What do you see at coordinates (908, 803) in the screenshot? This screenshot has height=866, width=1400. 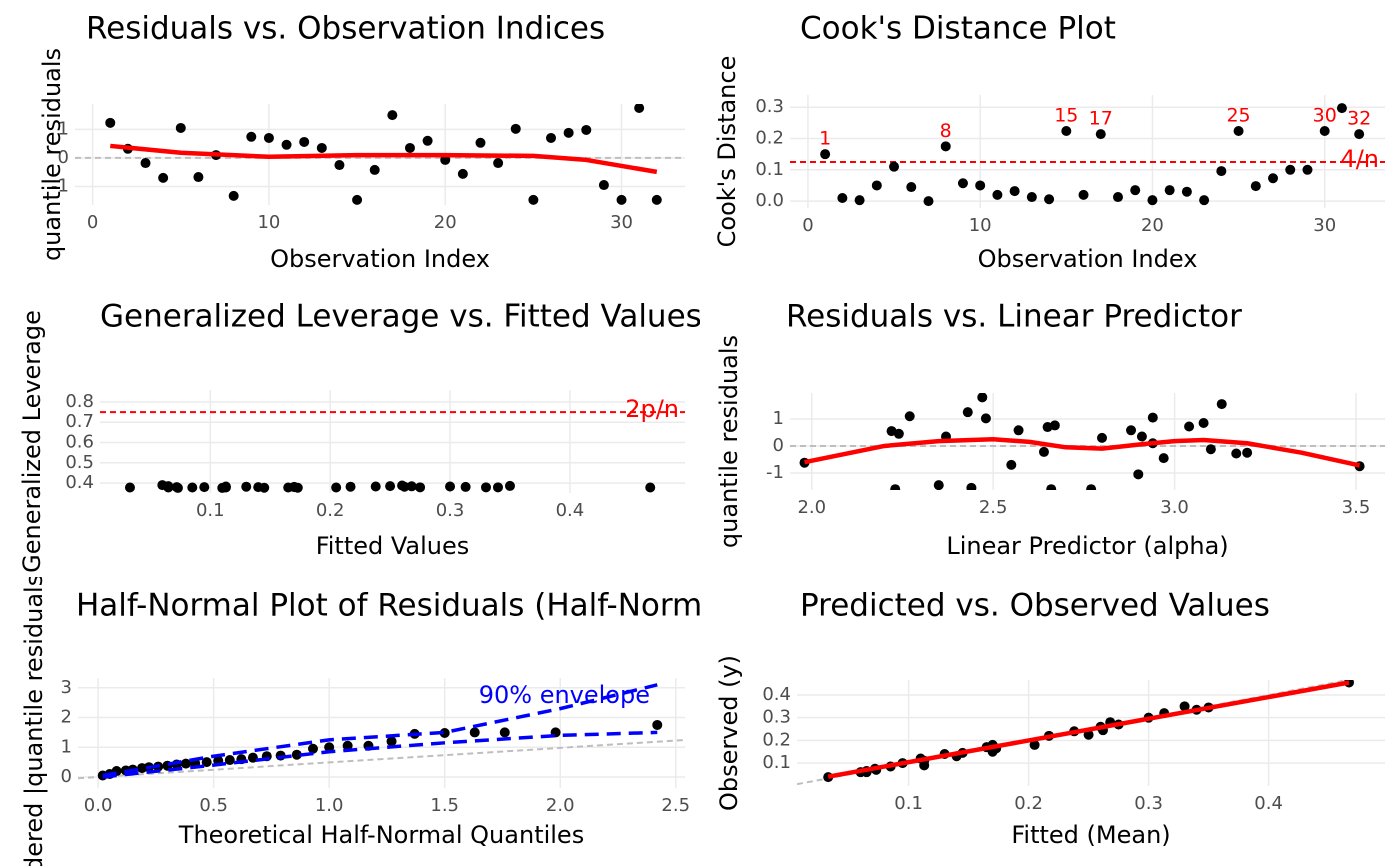 I see `x-tick-label: 0.1` at bounding box center [908, 803].